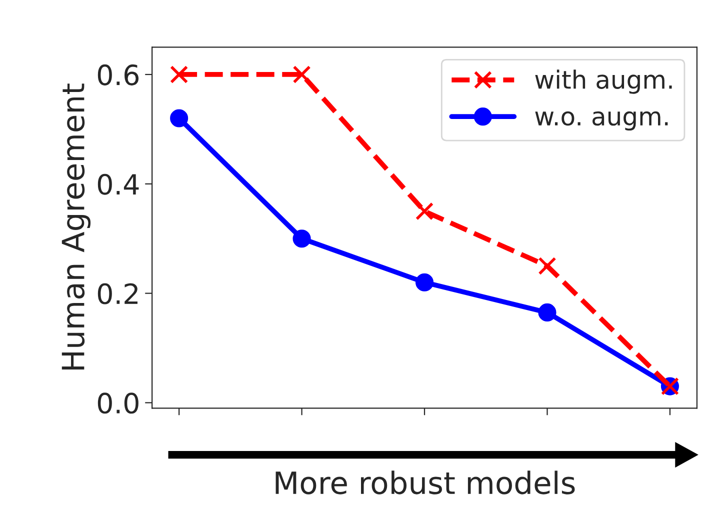 The image size is (704, 518). I want to click on y-tick-label: 0.6, so click(118, 75).